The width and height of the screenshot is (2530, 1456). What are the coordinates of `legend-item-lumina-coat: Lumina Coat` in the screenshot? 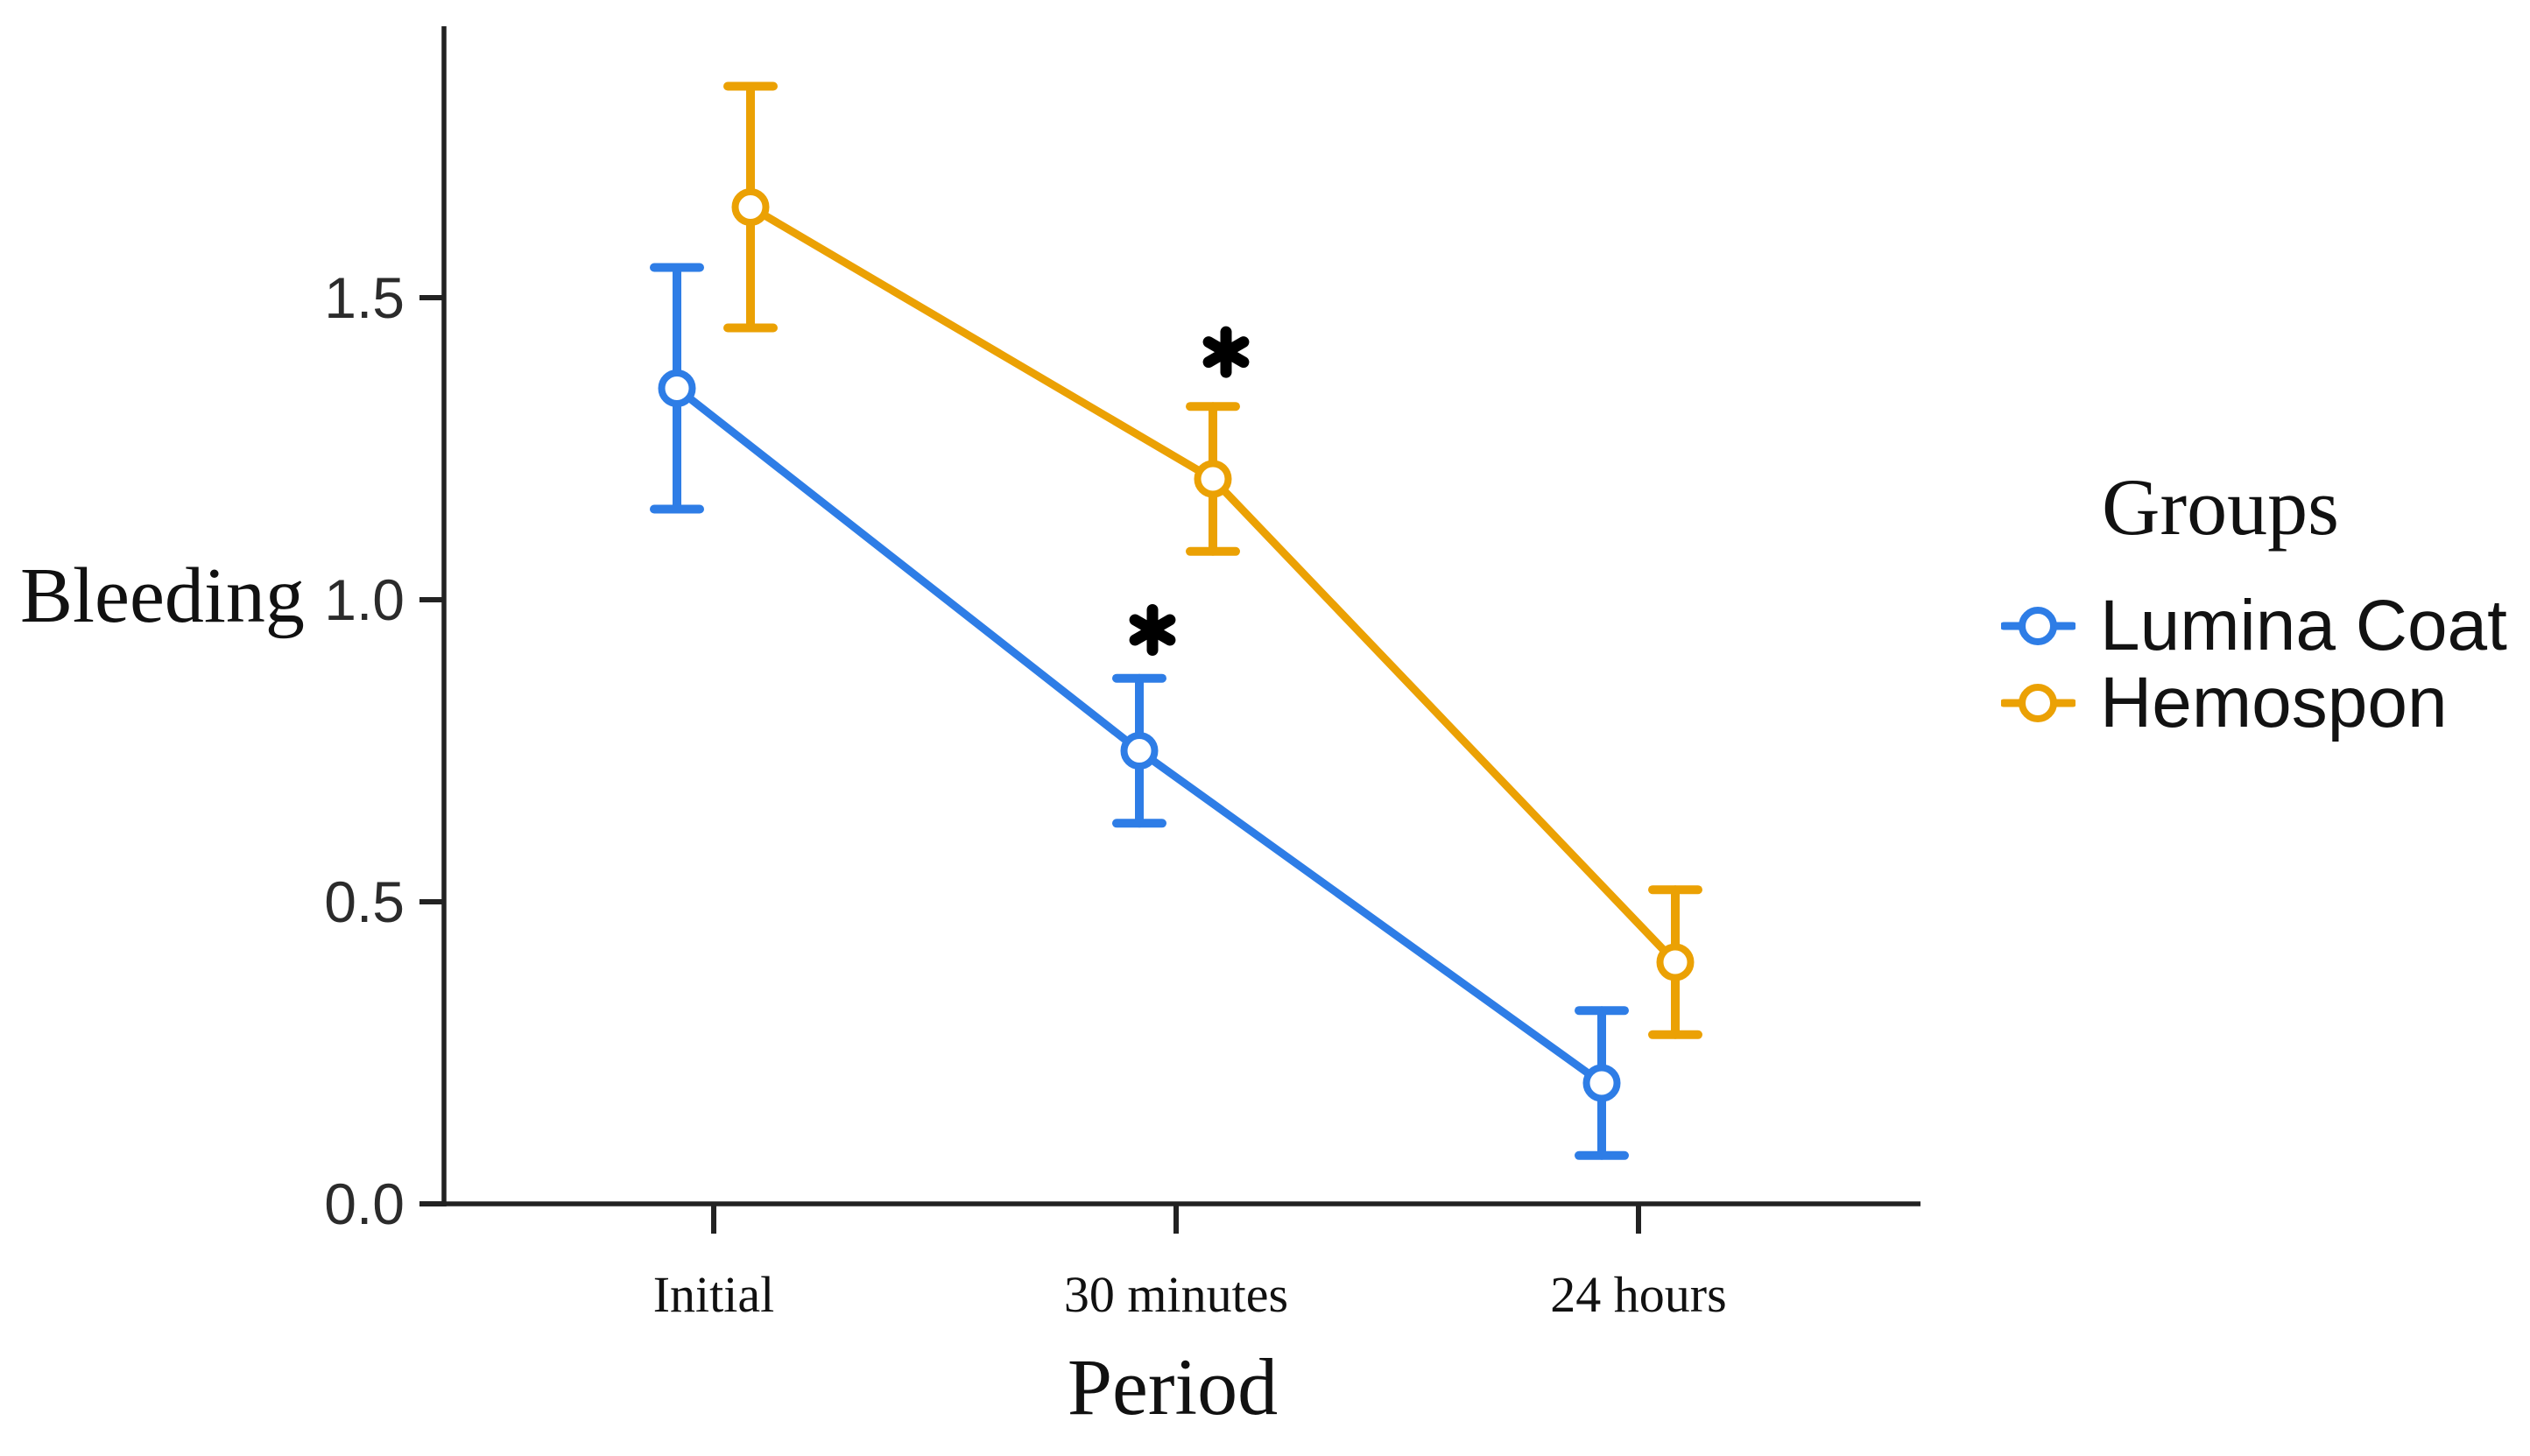 It's located at (2254, 626).